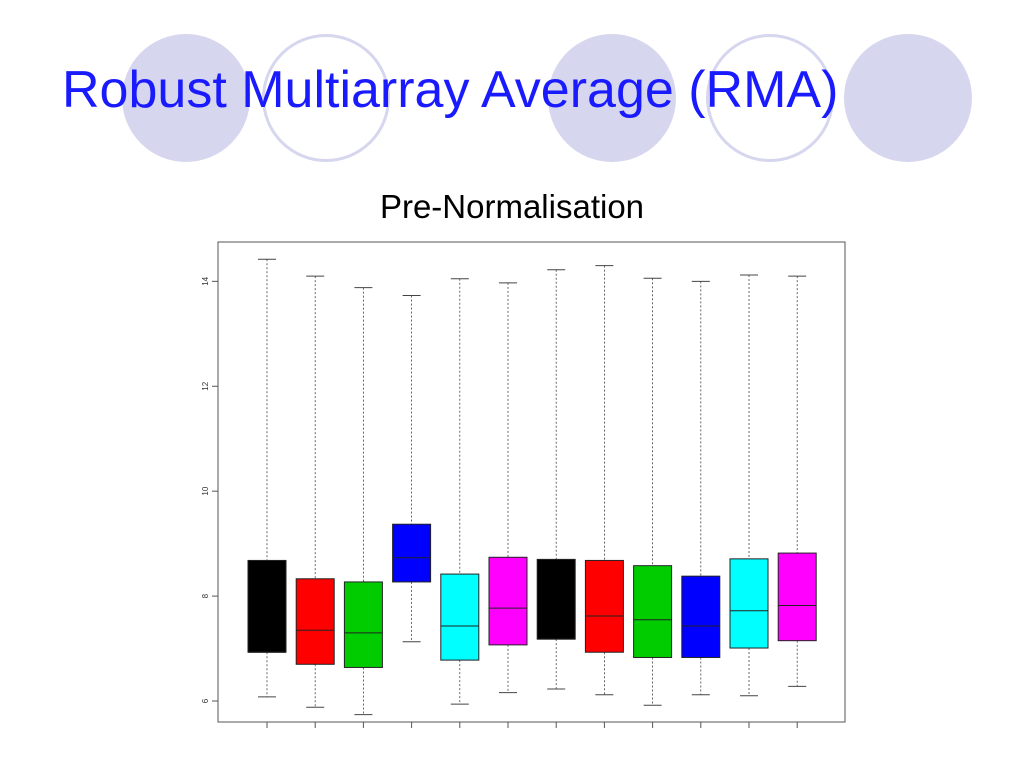 This screenshot has width=1024, height=768. I want to click on y-tick-label: 14, so click(205, 280).